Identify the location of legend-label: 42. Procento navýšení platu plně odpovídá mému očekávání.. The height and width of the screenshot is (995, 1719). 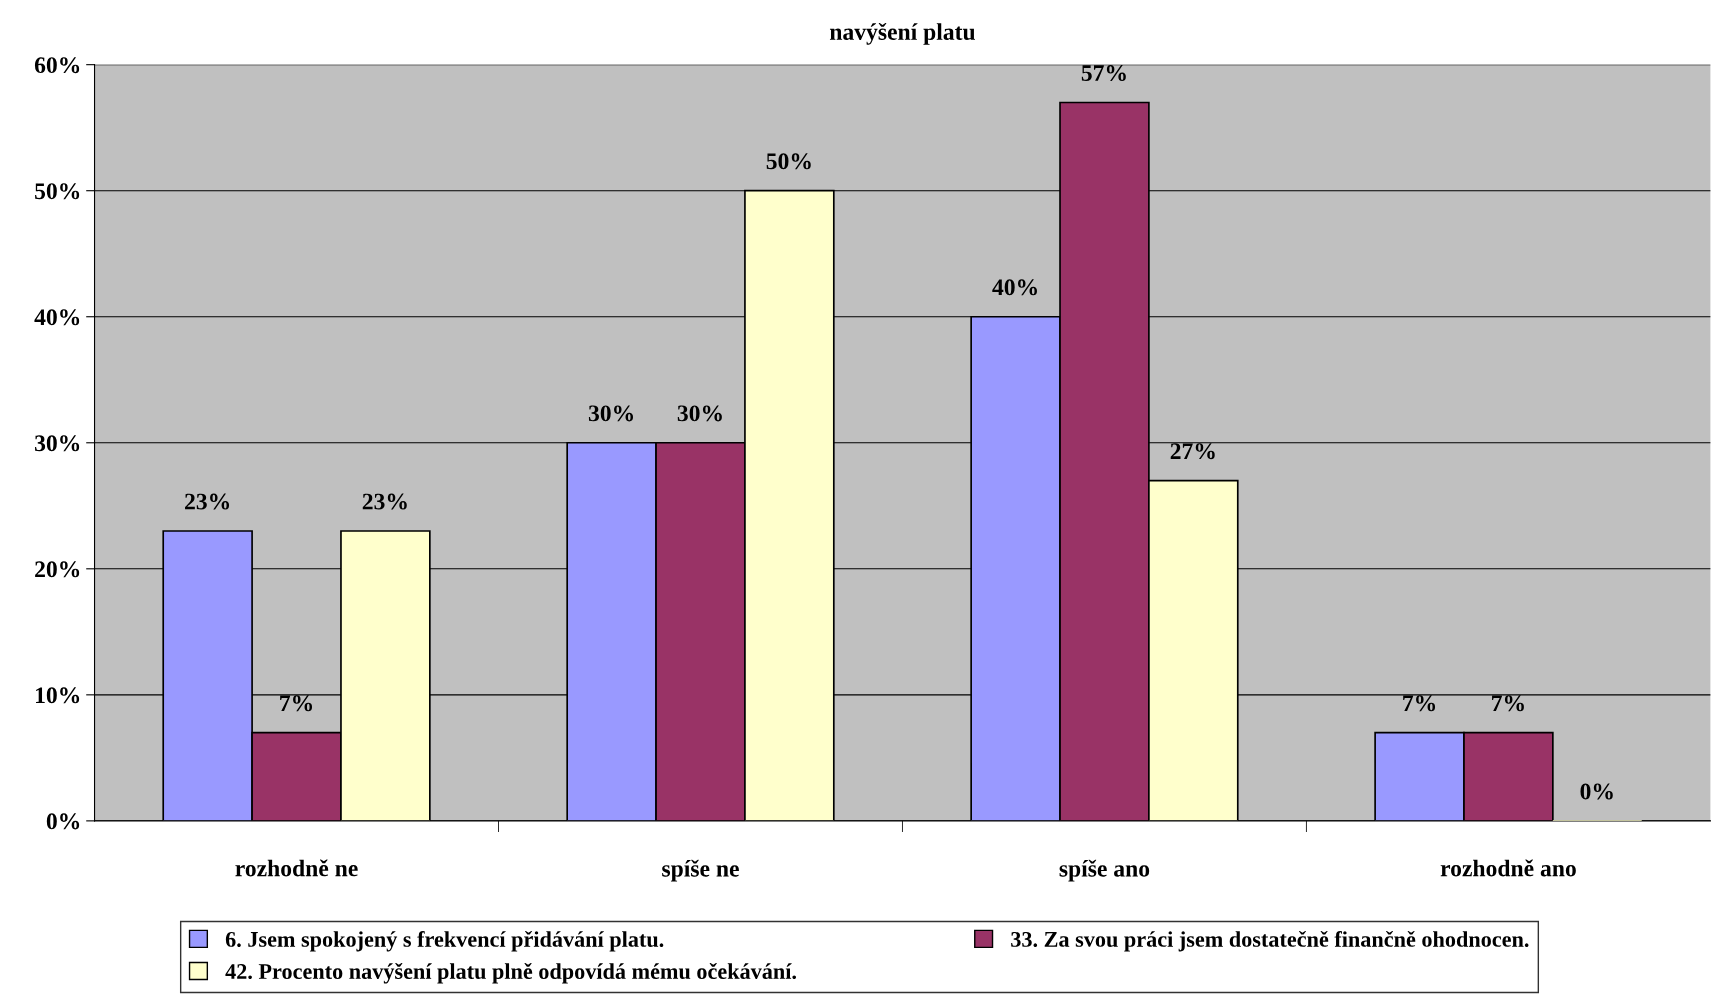
(511, 973).